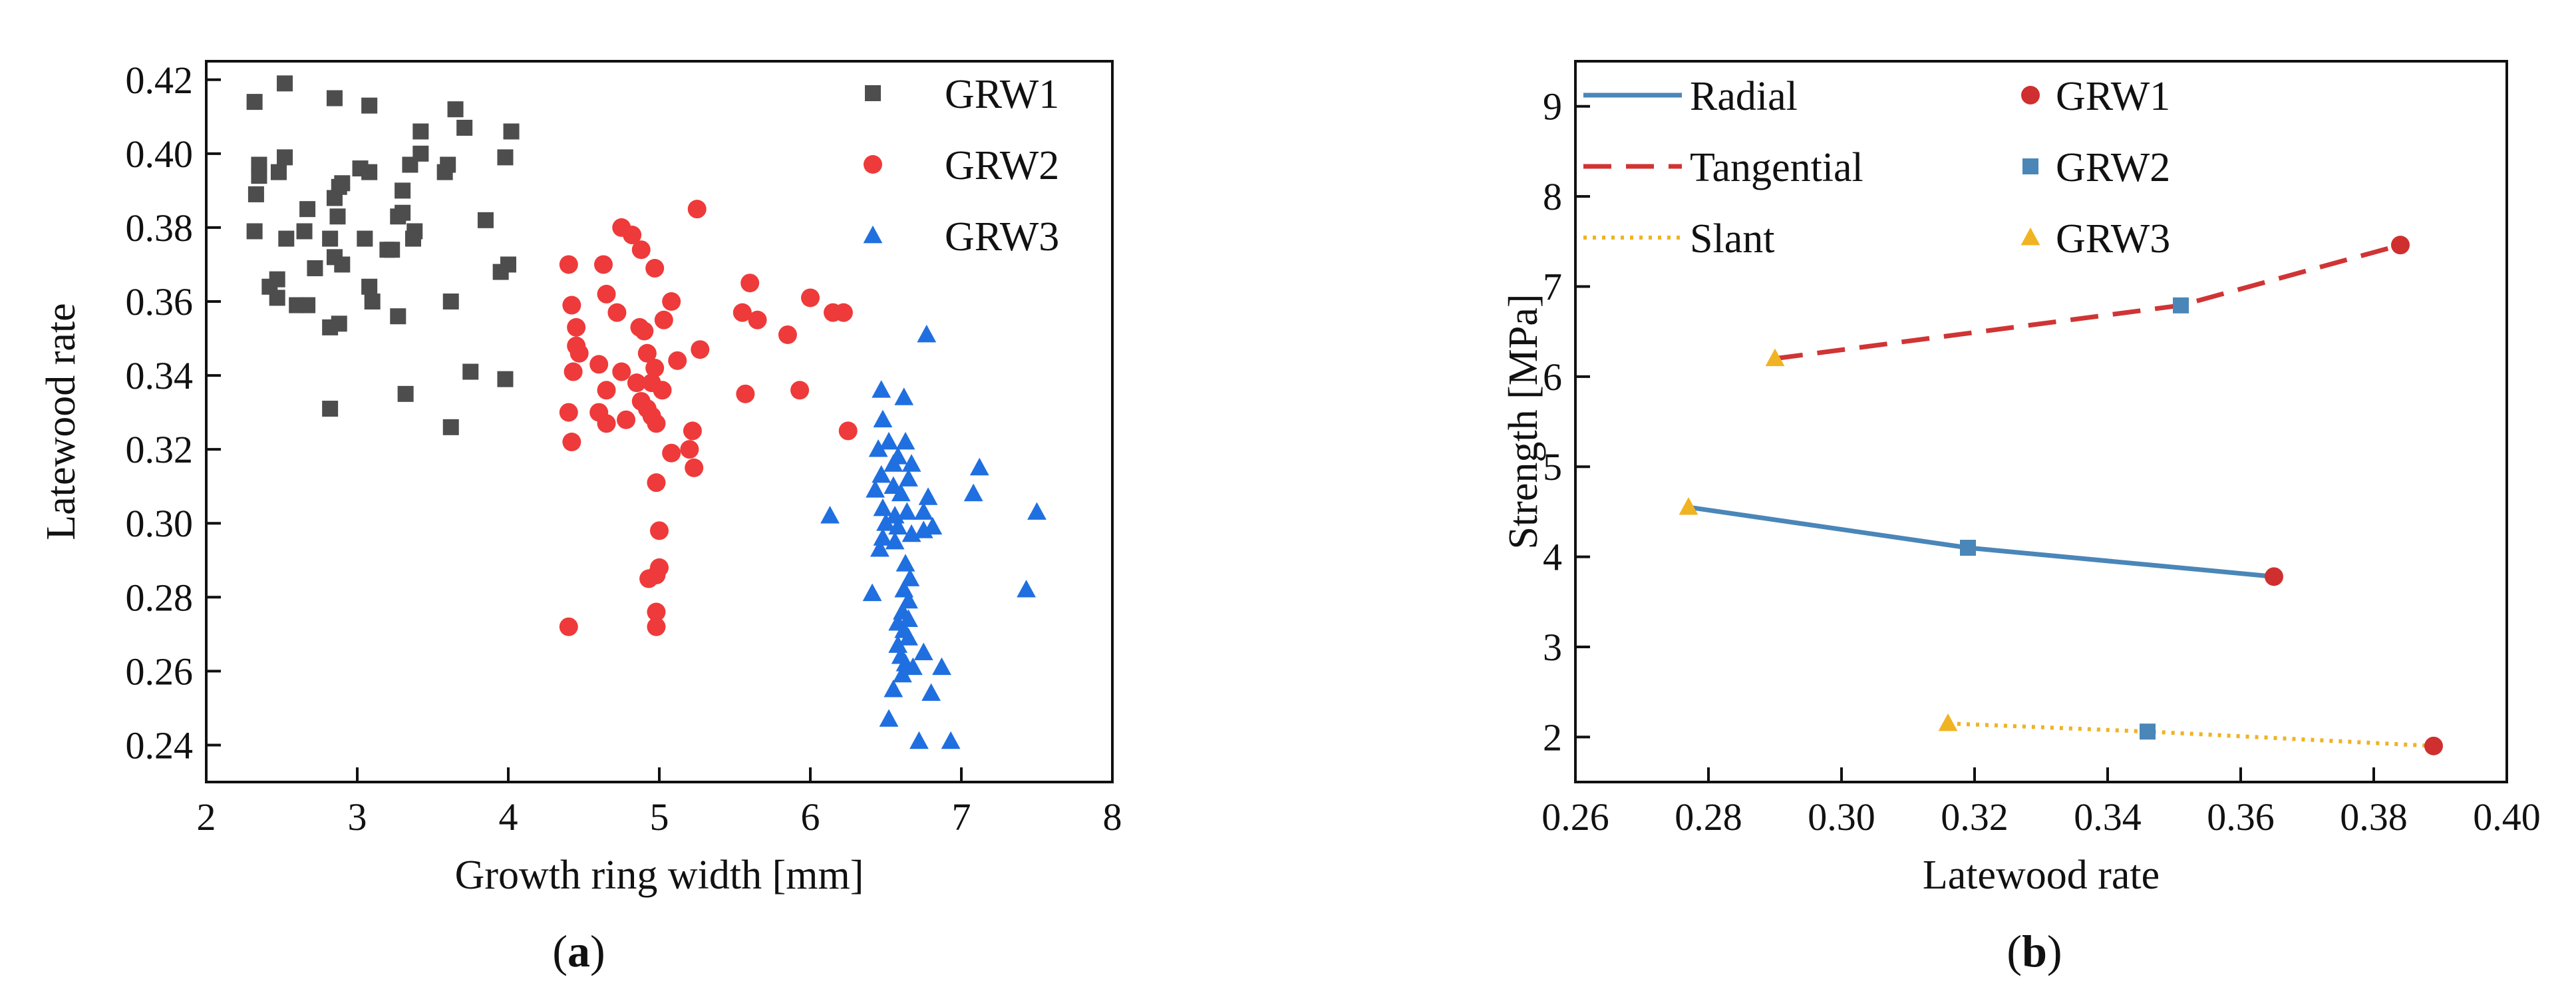 The height and width of the screenshot is (999, 2576). Describe the element at coordinates (160, 80) in the screenshot. I see `y-tick-label: 0.42` at that location.